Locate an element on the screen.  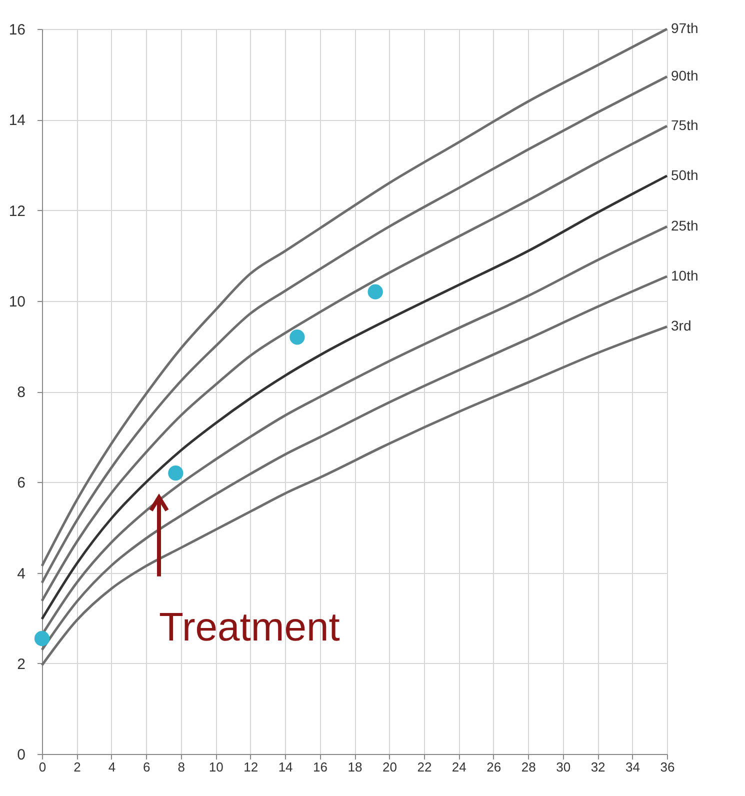
x-tick-label: 12 is located at coordinates (251, 767).